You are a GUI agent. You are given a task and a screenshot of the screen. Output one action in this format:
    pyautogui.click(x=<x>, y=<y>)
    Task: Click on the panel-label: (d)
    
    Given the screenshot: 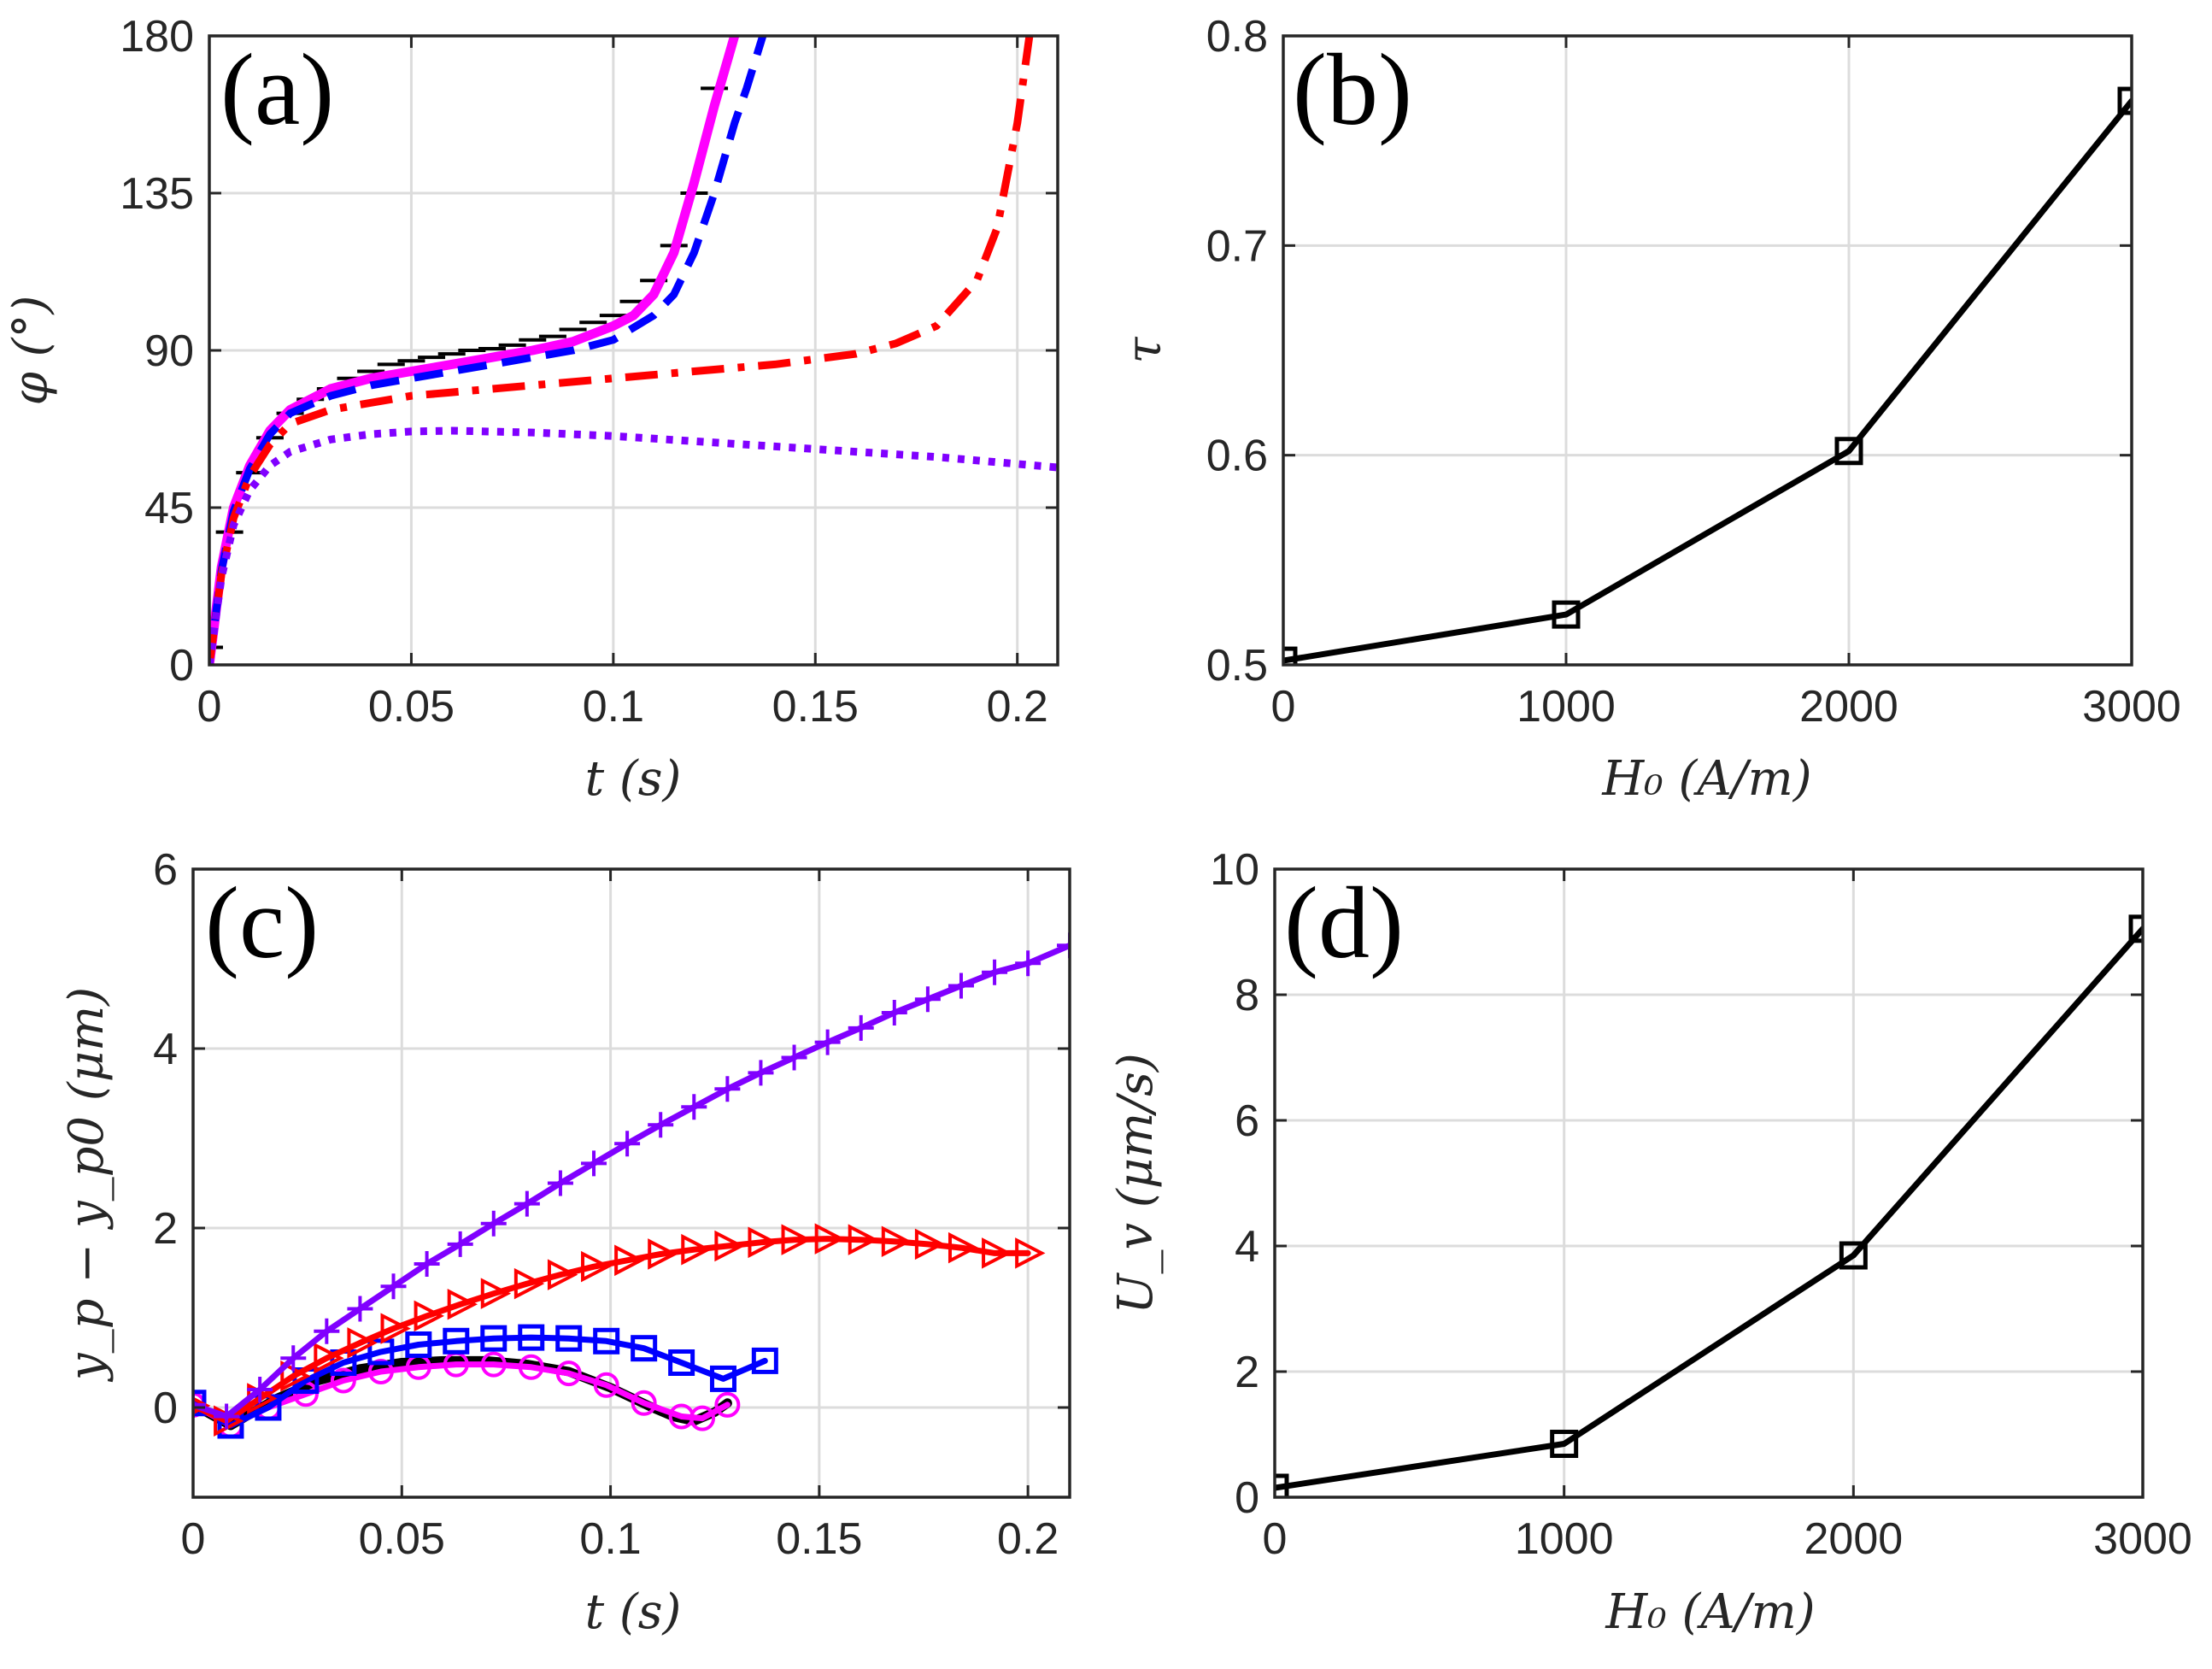 What is the action you would take?
    pyautogui.click(x=1344, y=922)
    